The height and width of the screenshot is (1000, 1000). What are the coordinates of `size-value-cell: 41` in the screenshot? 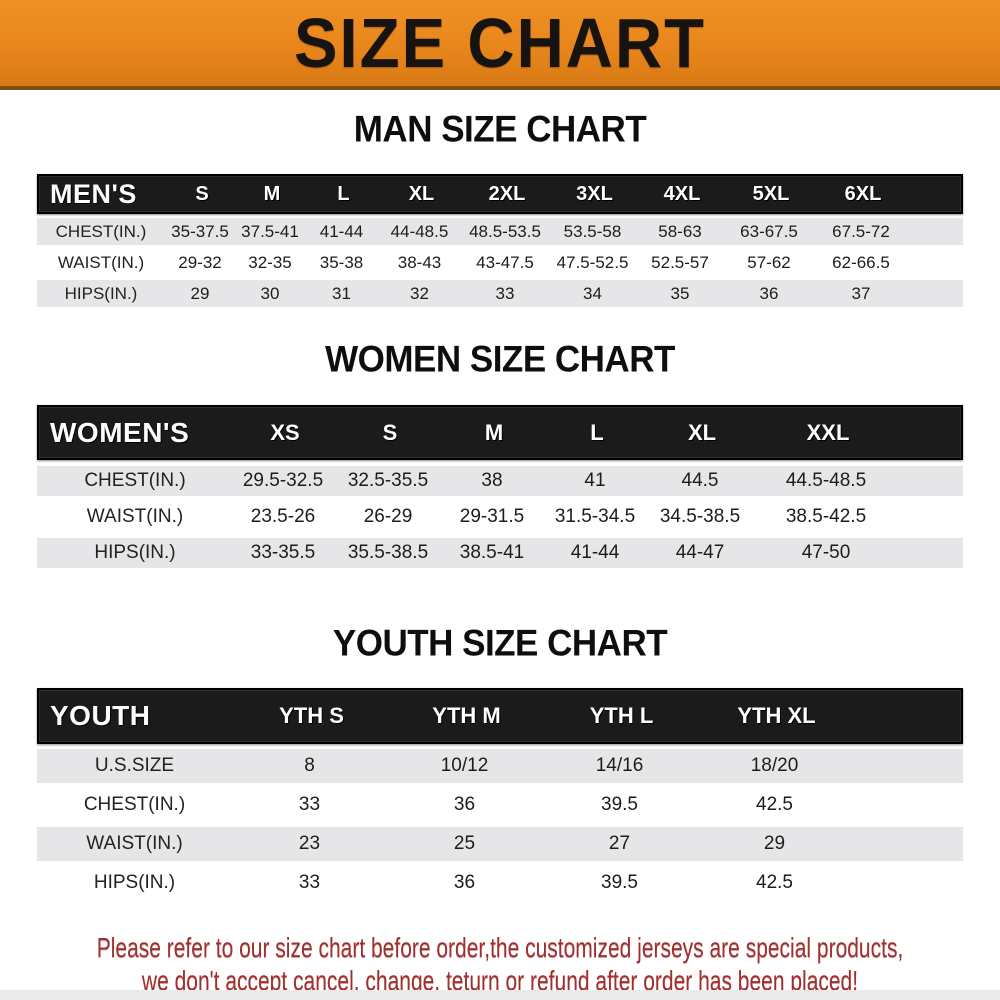 It's located at (595, 480).